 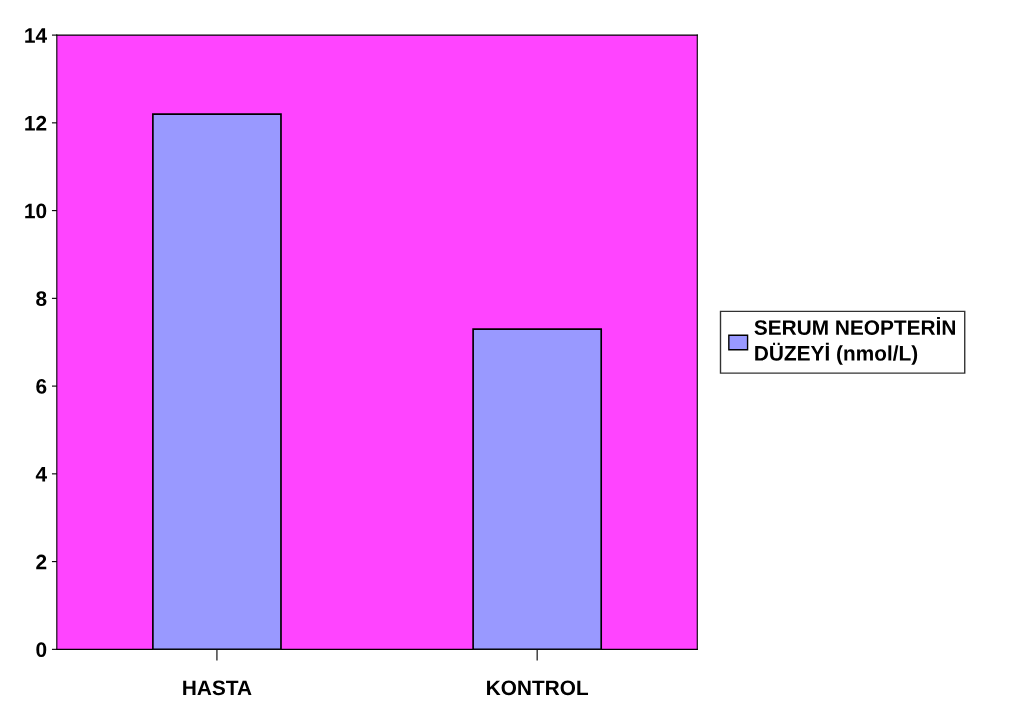 I want to click on y-tick-label: 4, so click(x=41, y=474).